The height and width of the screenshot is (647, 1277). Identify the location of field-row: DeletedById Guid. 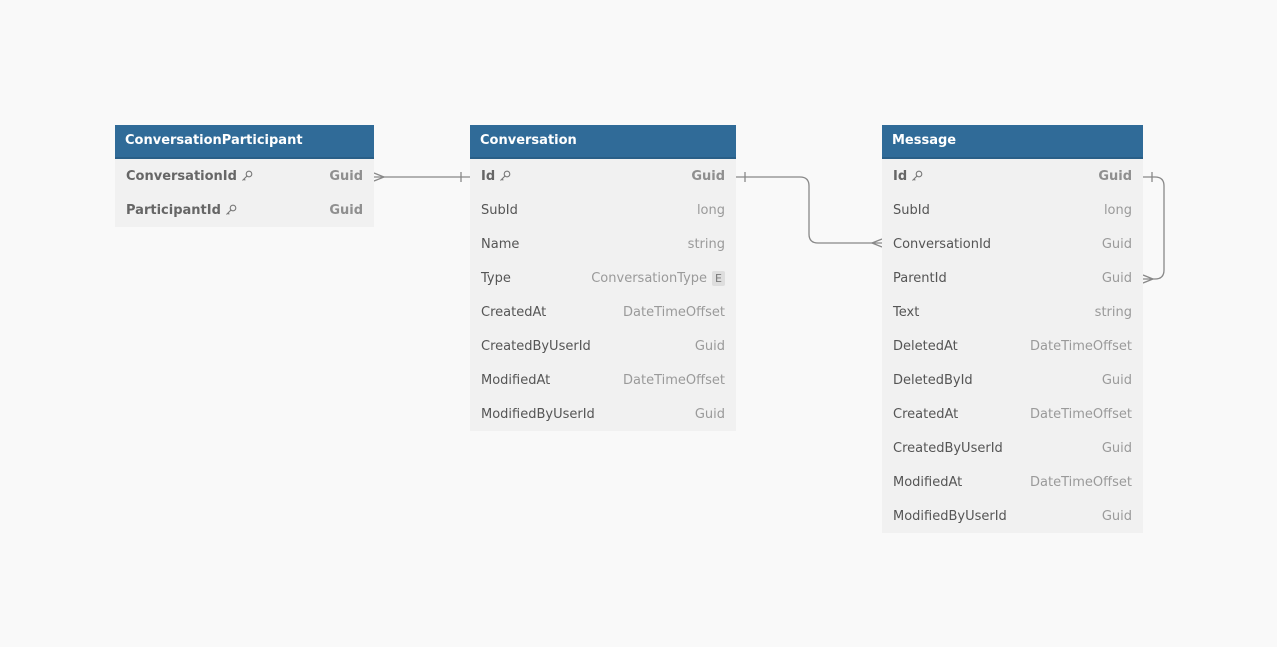
(1012, 380).